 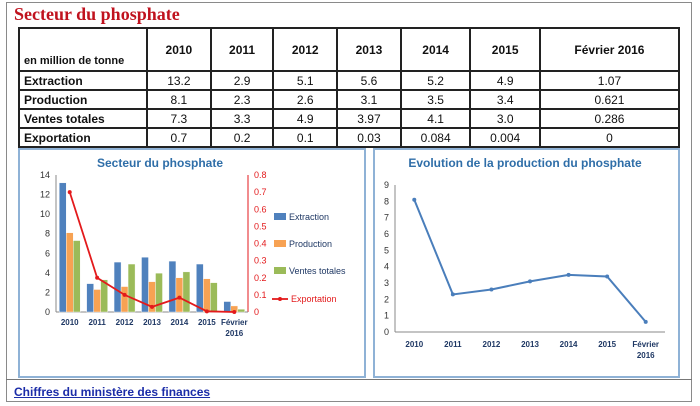 What do you see at coordinates (609, 99) in the screenshot?
I see `table-cell: 0.621` at bounding box center [609, 99].